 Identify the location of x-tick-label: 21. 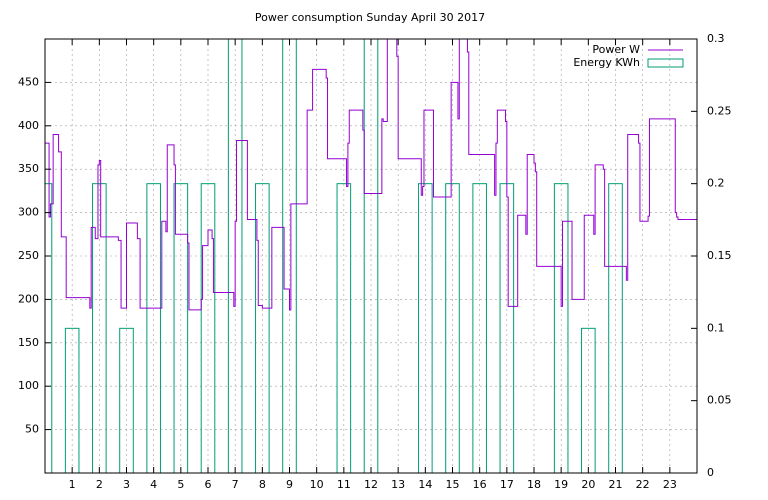
(616, 484).